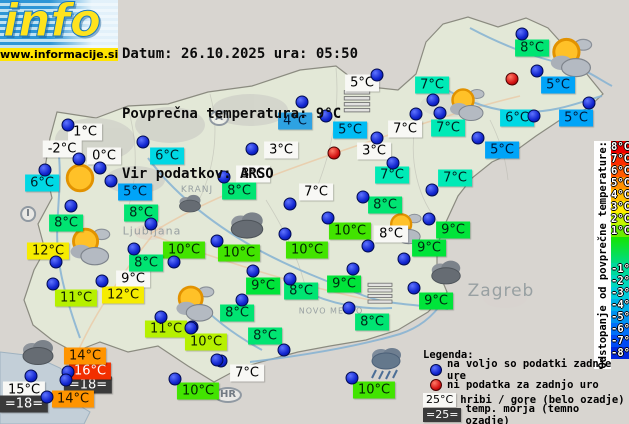 The height and width of the screenshot is (424, 629). Describe the element at coordinates (436, 384) in the screenshot. I see `red-dot-icon` at that location.